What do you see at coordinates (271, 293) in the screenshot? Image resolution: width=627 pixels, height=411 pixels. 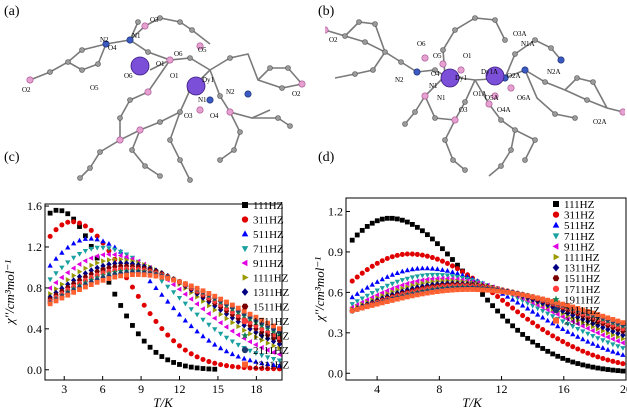 I see `legend-label: 1311HZ` at bounding box center [271, 293].